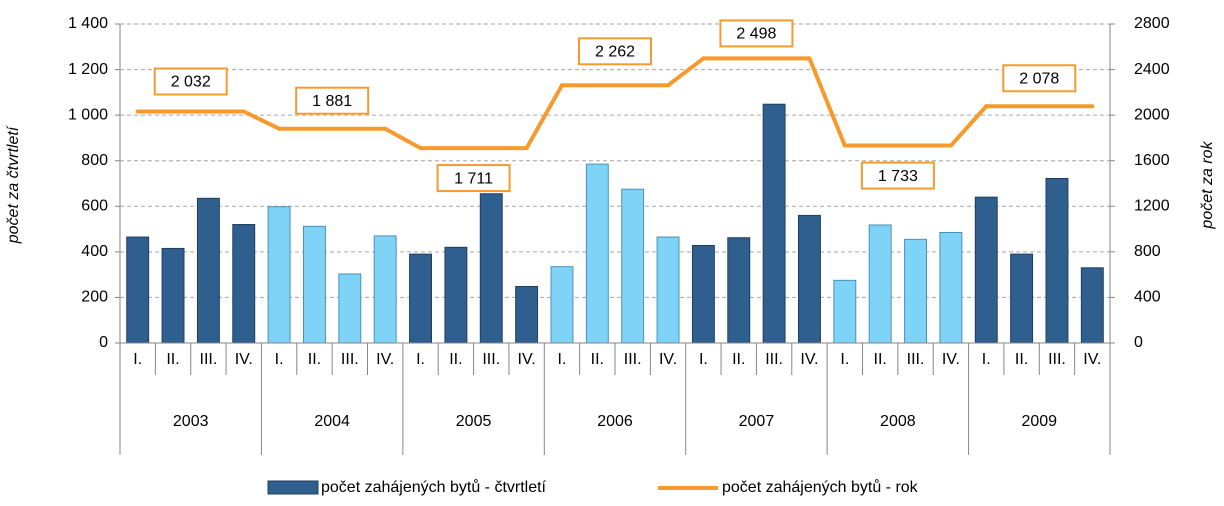  What do you see at coordinates (293, 487) in the screenshot?
I see `legend-swatch` at bounding box center [293, 487].